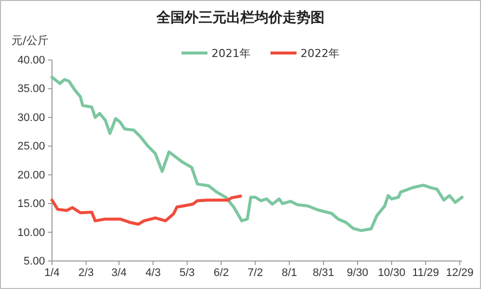  Describe the element at coordinates (187, 272) in the screenshot. I see `x-tick-label: 5/3` at that location.